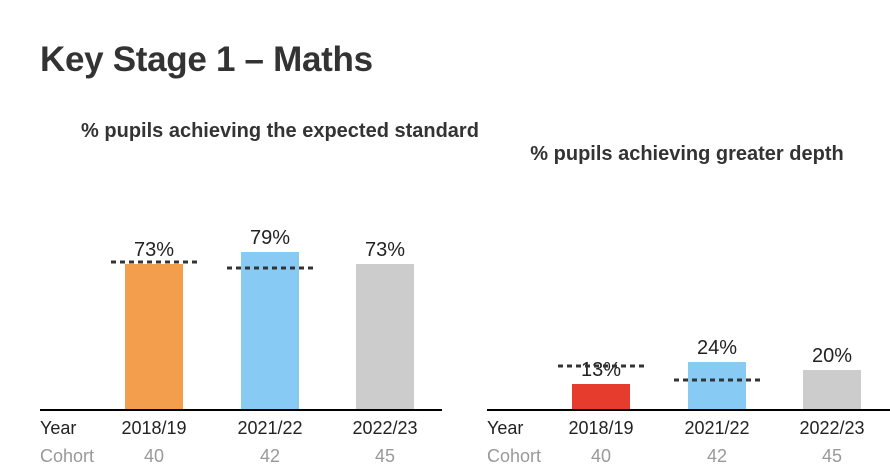  Describe the element at coordinates (832, 356) in the screenshot. I see `data-label: 20%` at that location.